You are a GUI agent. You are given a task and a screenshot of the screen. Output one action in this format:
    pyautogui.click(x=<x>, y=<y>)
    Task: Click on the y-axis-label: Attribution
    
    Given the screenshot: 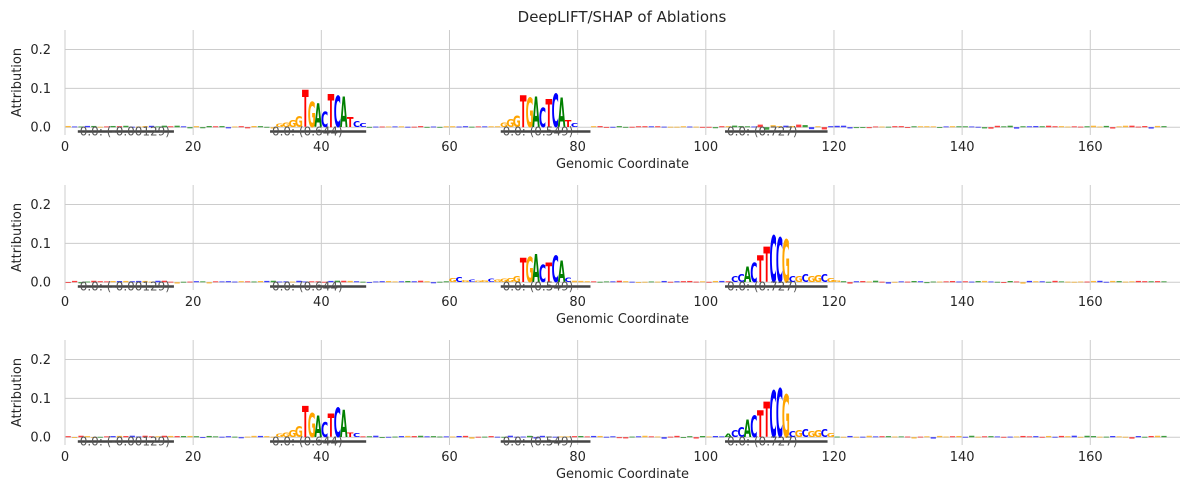 What is the action you would take?
    pyautogui.click(x=17, y=82)
    